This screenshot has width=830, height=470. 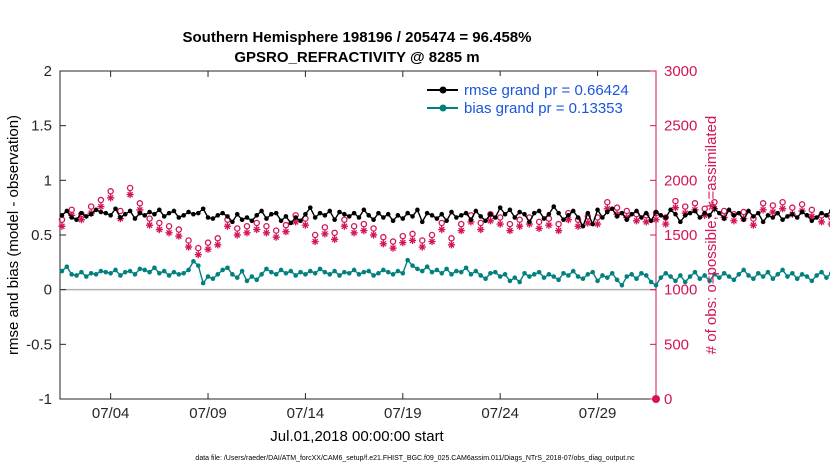 I want to click on y-right-tick-label: 2500, so click(x=680, y=126).